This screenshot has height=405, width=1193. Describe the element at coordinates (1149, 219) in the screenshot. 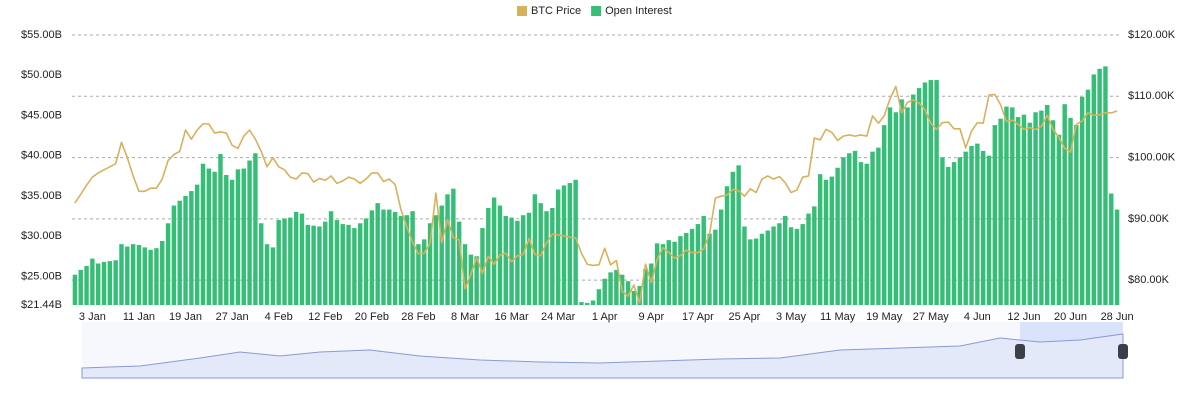

I see `y2-tick-label: $90.00K` at that location.